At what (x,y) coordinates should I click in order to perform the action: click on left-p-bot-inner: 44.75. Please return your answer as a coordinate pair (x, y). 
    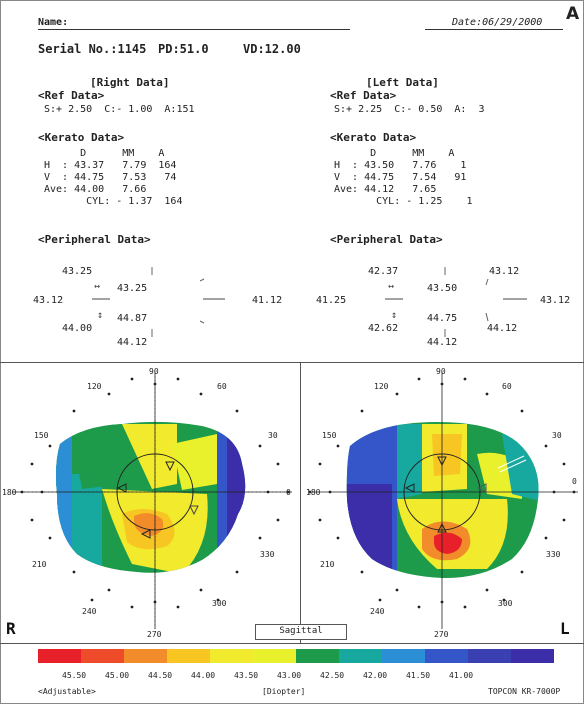
    Looking at the image, I should click on (442, 318).